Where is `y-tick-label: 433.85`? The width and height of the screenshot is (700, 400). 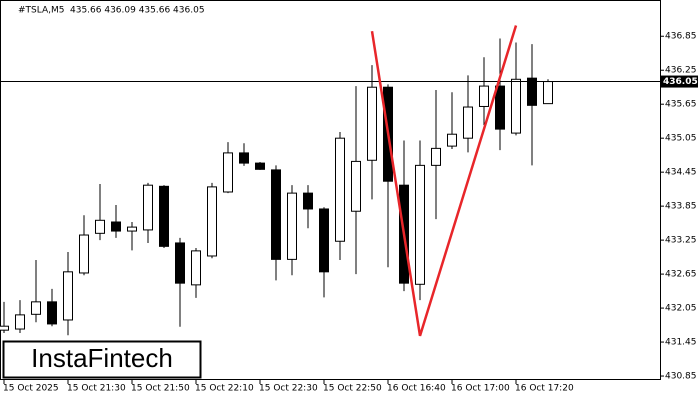 y-tick-label: 433.85 is located at coordinates (681, 207).